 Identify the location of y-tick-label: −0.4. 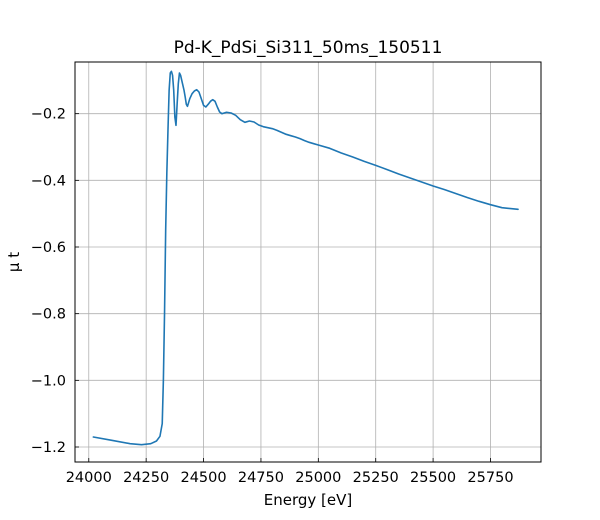
(48, 181).